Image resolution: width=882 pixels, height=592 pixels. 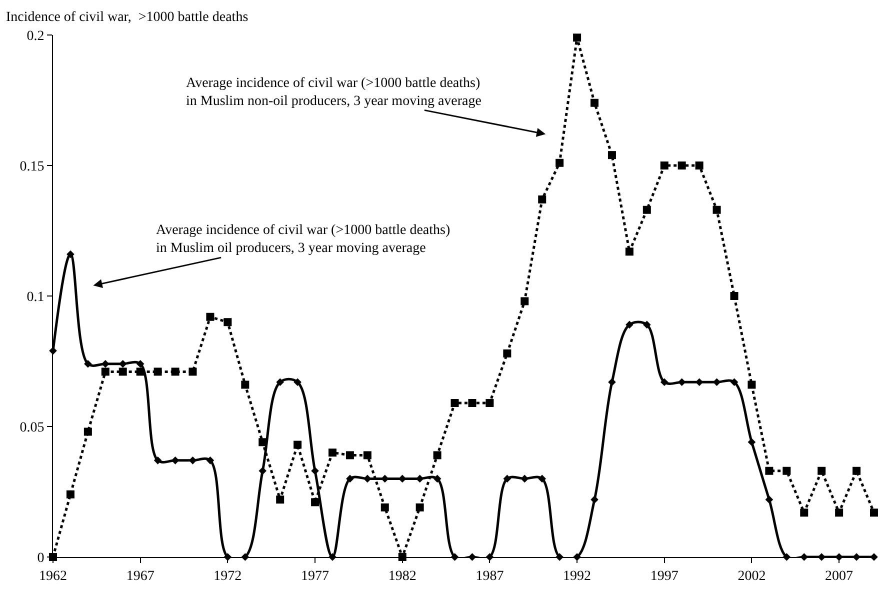 What do you see at coordinates (839, 576) in the screenshot?
I see `x-tick-label: 2007` at bounding box center [839, 576].